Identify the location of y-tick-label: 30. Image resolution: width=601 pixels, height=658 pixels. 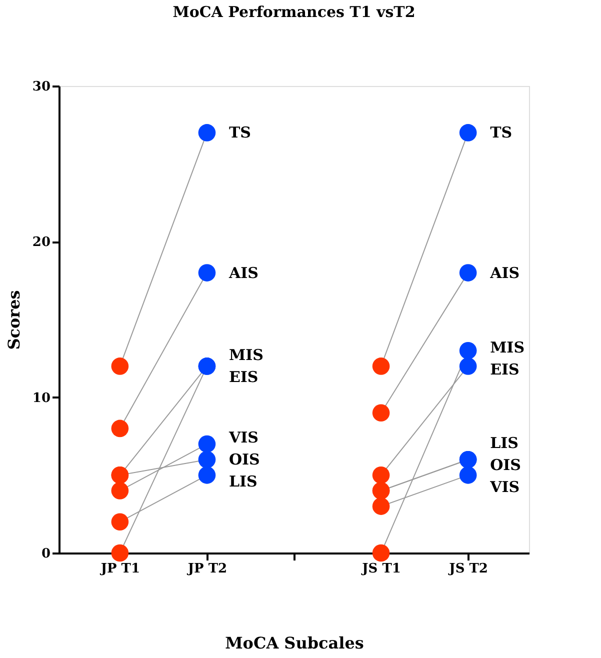
(41, 87).